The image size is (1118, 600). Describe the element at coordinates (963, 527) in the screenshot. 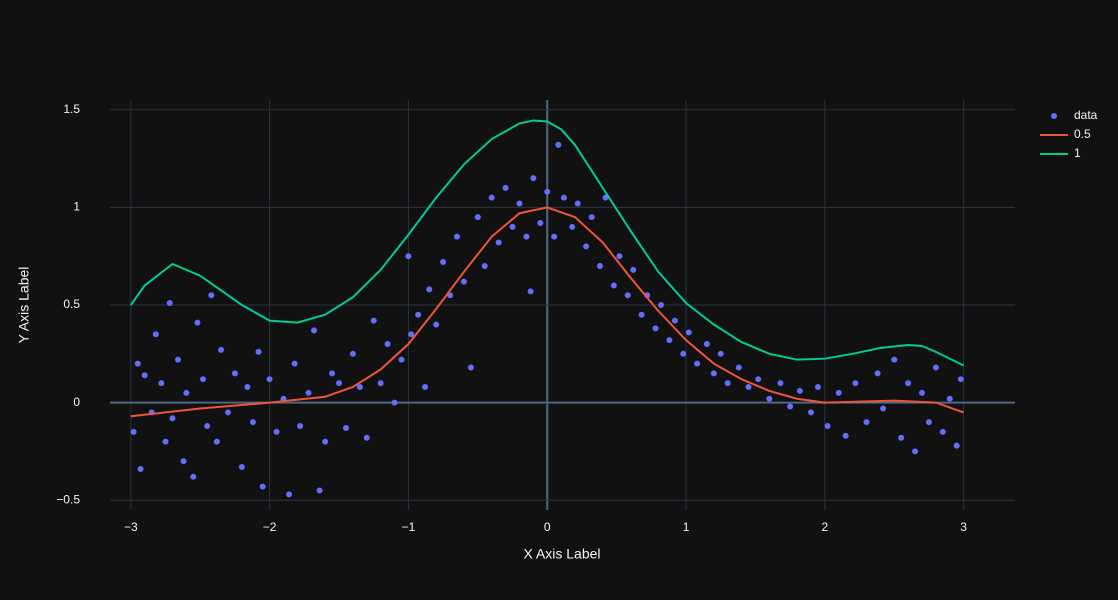

I see `x-tick-label: 3` at that location.